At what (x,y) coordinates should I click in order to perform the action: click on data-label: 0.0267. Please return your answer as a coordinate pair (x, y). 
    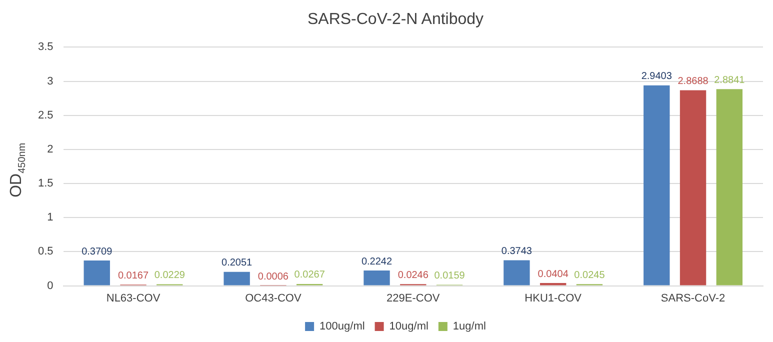
    Looking at the image, I should click on (310, 275).